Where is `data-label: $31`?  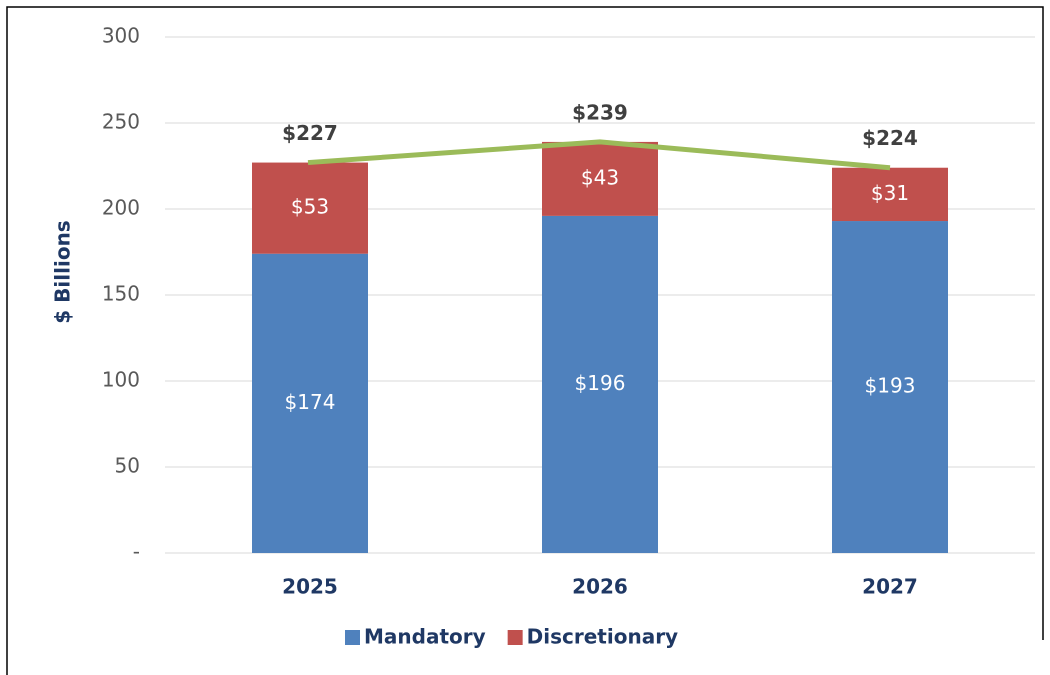
data-label: $31 is located at coordinates (890, 193).